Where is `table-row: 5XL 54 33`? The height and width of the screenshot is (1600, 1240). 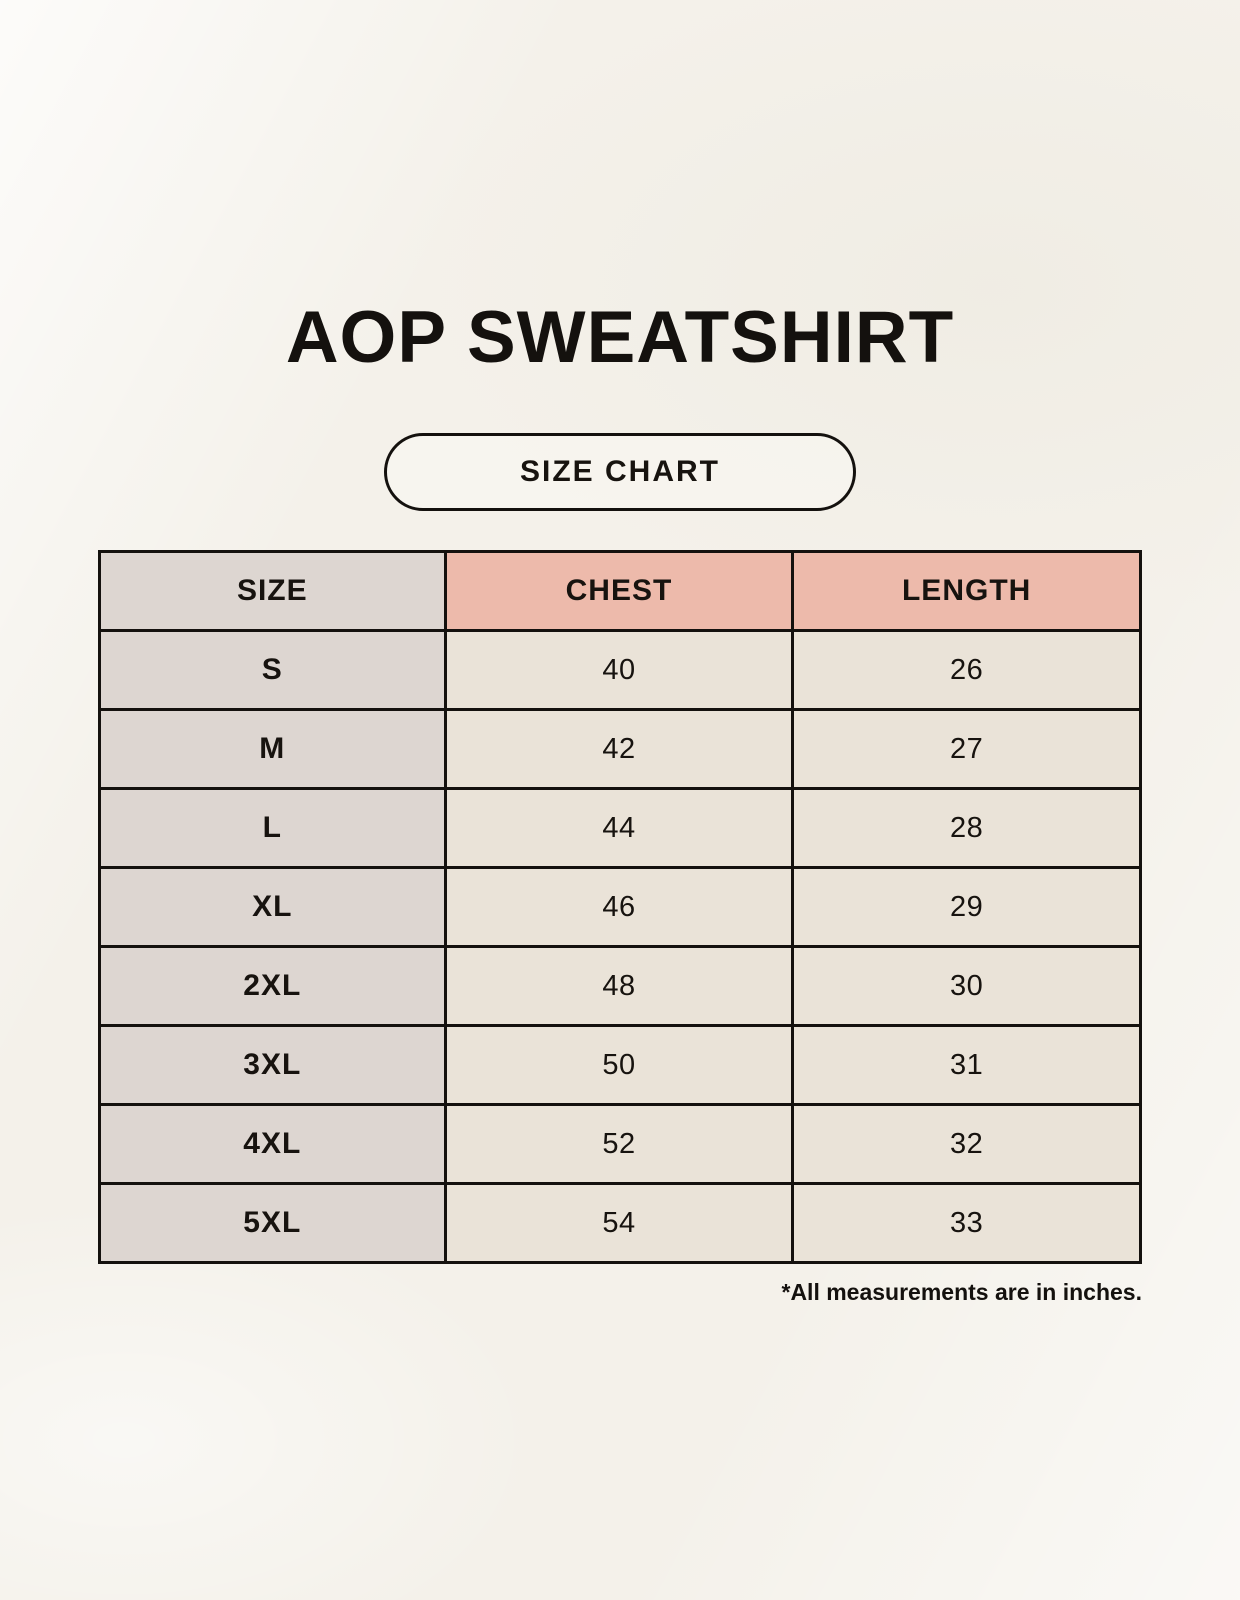
table-row: 5XL 54 33 is located at coordinates (620, 1223).